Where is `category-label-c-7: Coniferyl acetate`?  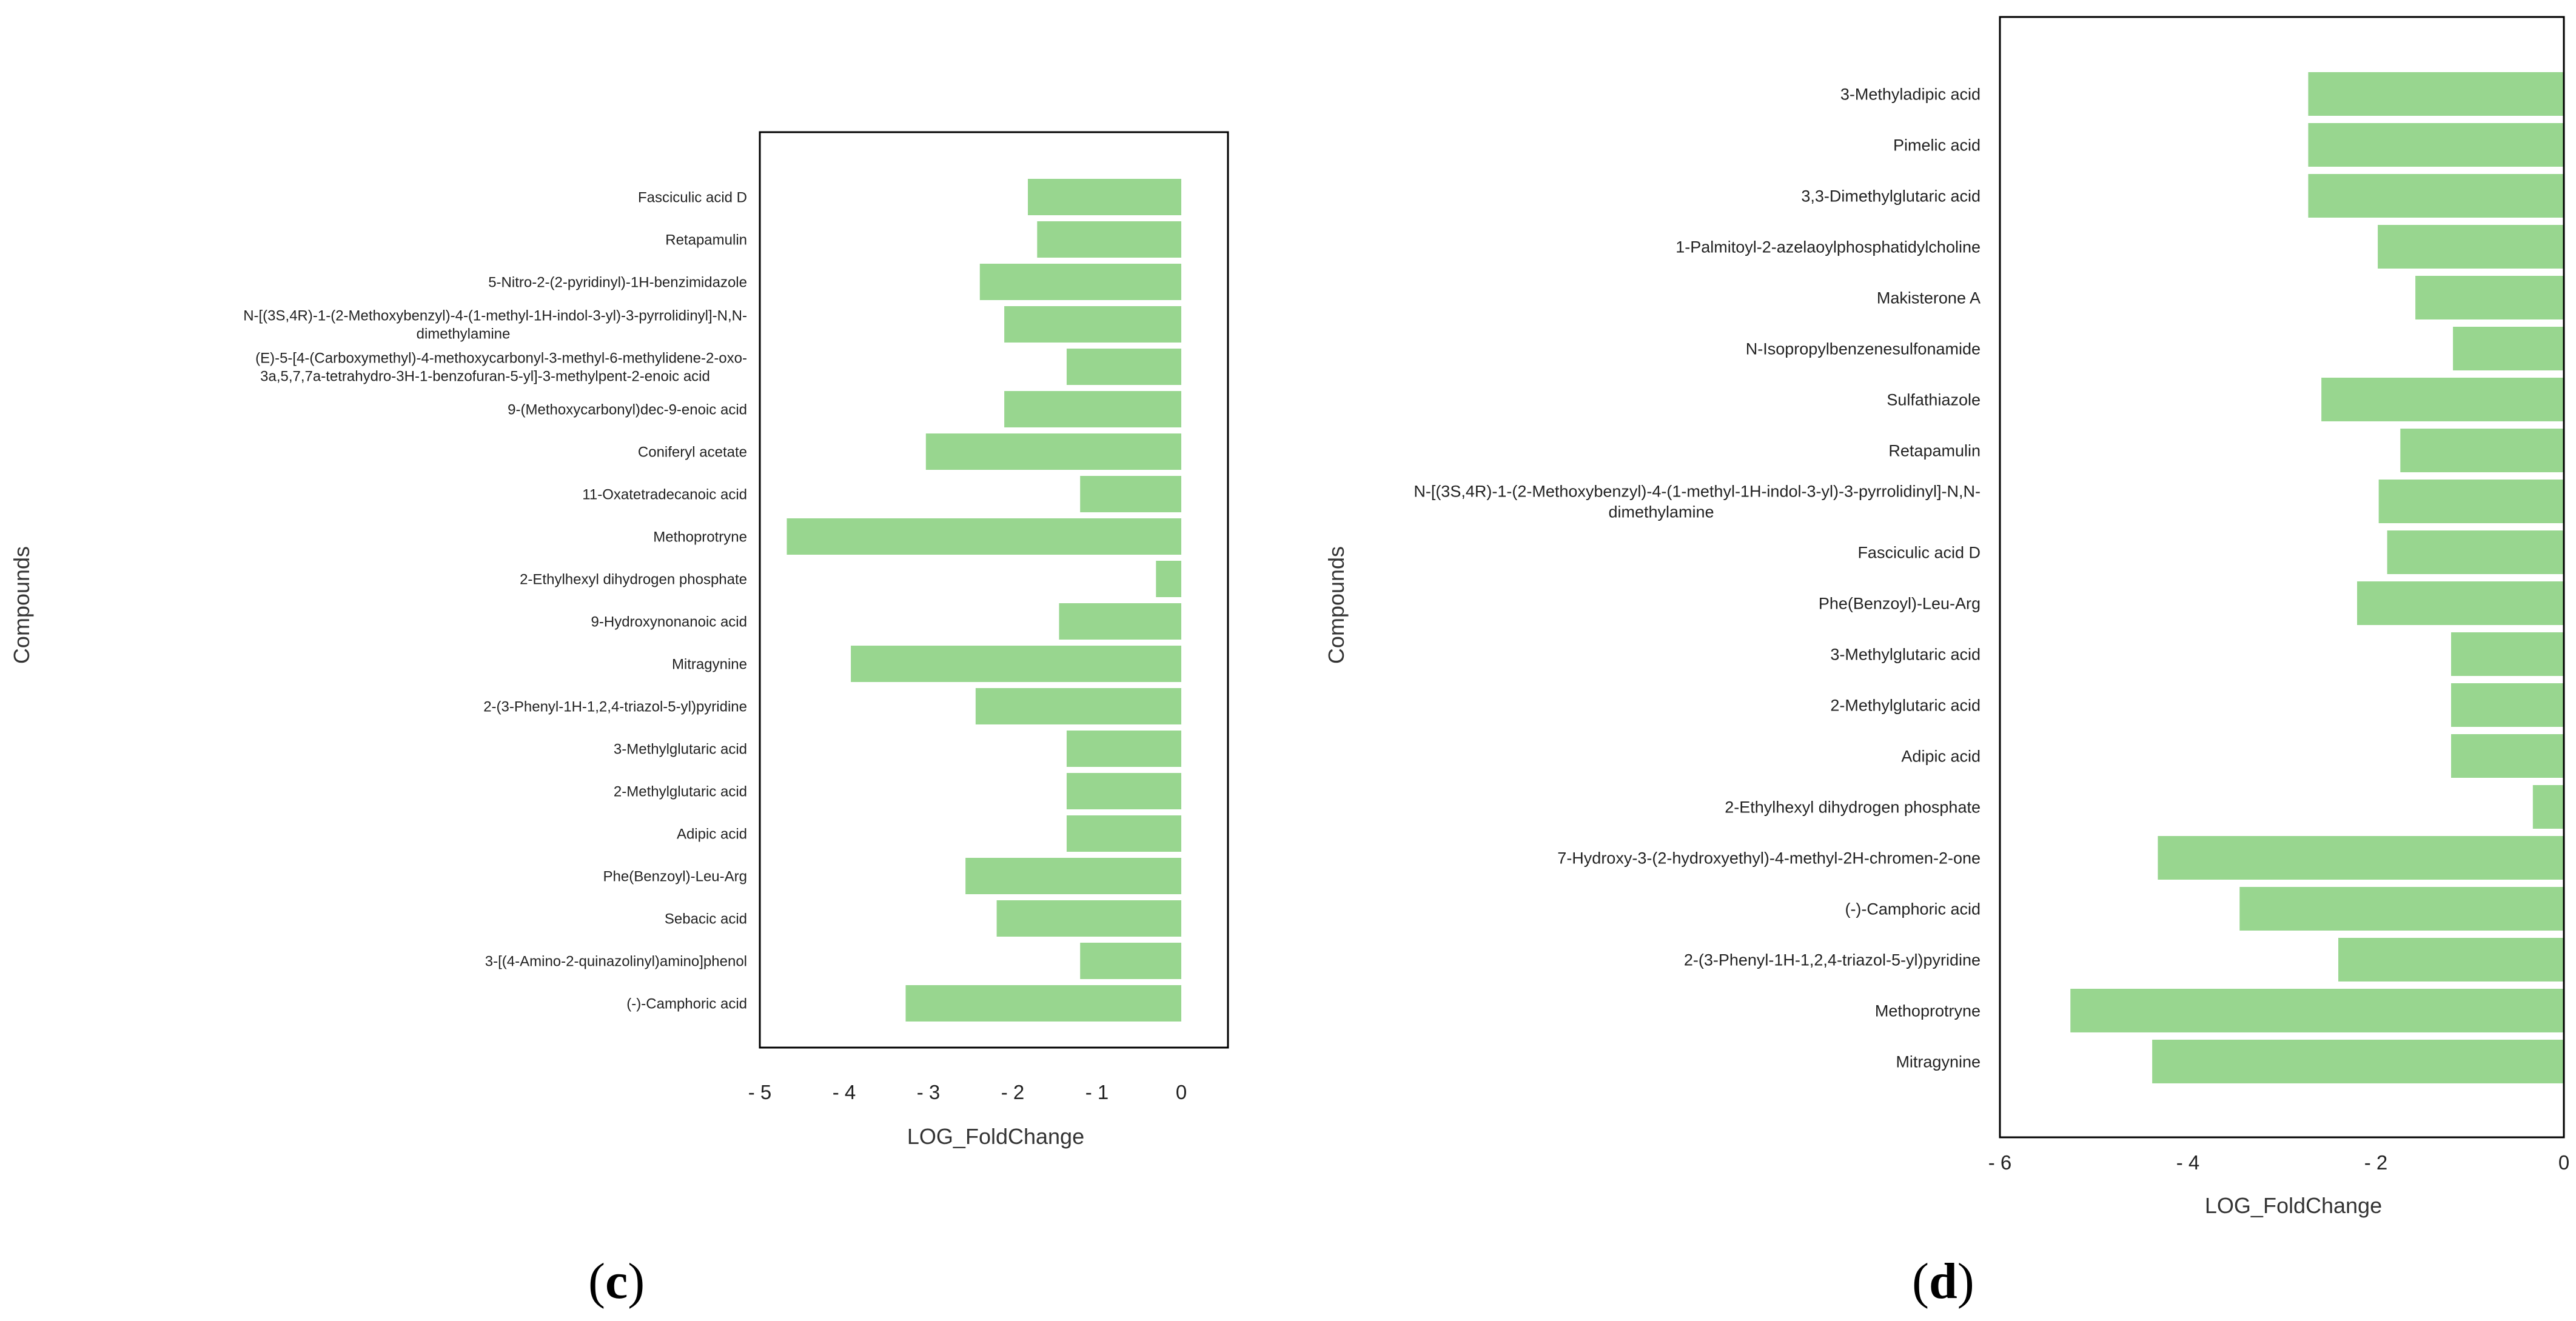 category-label-c-7: Coniferyl acetate is located at coordinates (692, 452).